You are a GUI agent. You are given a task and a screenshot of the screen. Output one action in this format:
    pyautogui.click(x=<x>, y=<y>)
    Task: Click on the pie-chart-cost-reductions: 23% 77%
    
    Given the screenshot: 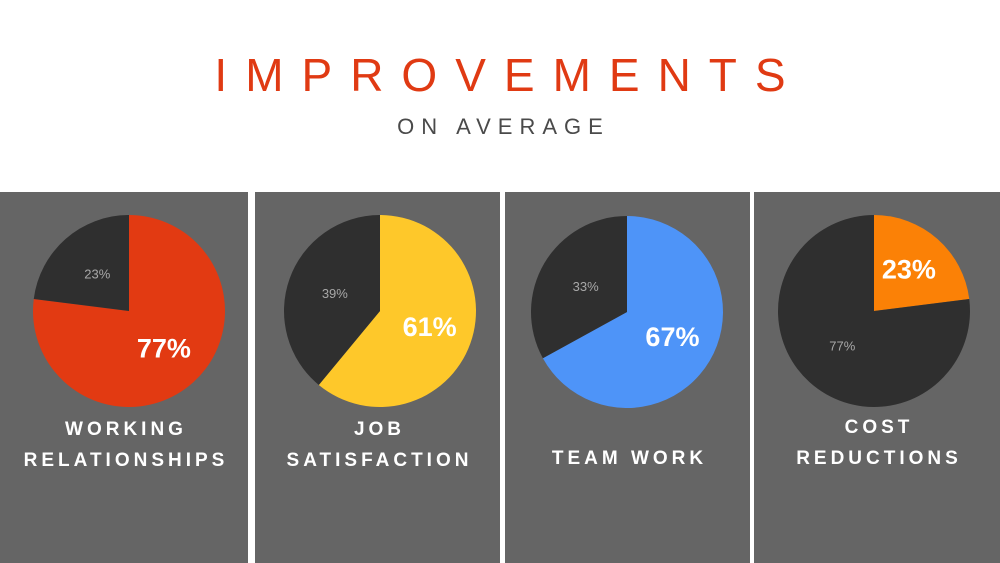 What is the action you would take?
    pyautogui.click(x=874, y=311)
    